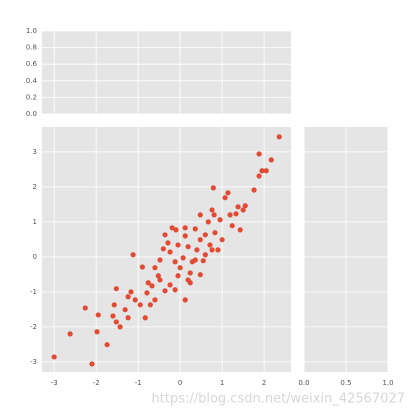 The width and height of the screenshot is (418, 416). What do you see at coordinates (35, 222) in the screenshot?
I see `y-tick-label: 1` at bounding box center [35, 222].